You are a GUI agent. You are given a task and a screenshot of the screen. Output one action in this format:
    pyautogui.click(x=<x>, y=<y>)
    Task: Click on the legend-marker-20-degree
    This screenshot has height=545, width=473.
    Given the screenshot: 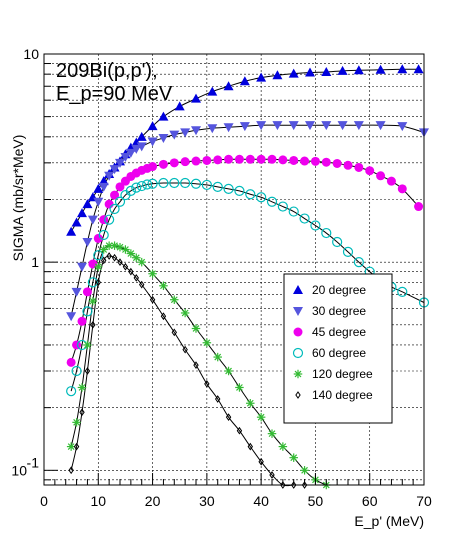 What is the action you would take?
    pyautogui.click(x=298, y=289)
    